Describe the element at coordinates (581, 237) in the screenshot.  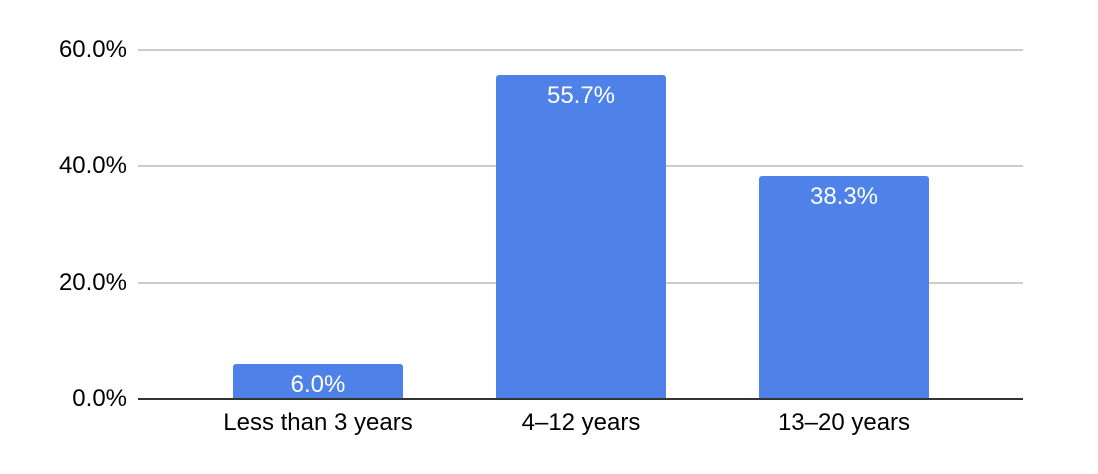
I see `bar-2: 55.7%` at that location.